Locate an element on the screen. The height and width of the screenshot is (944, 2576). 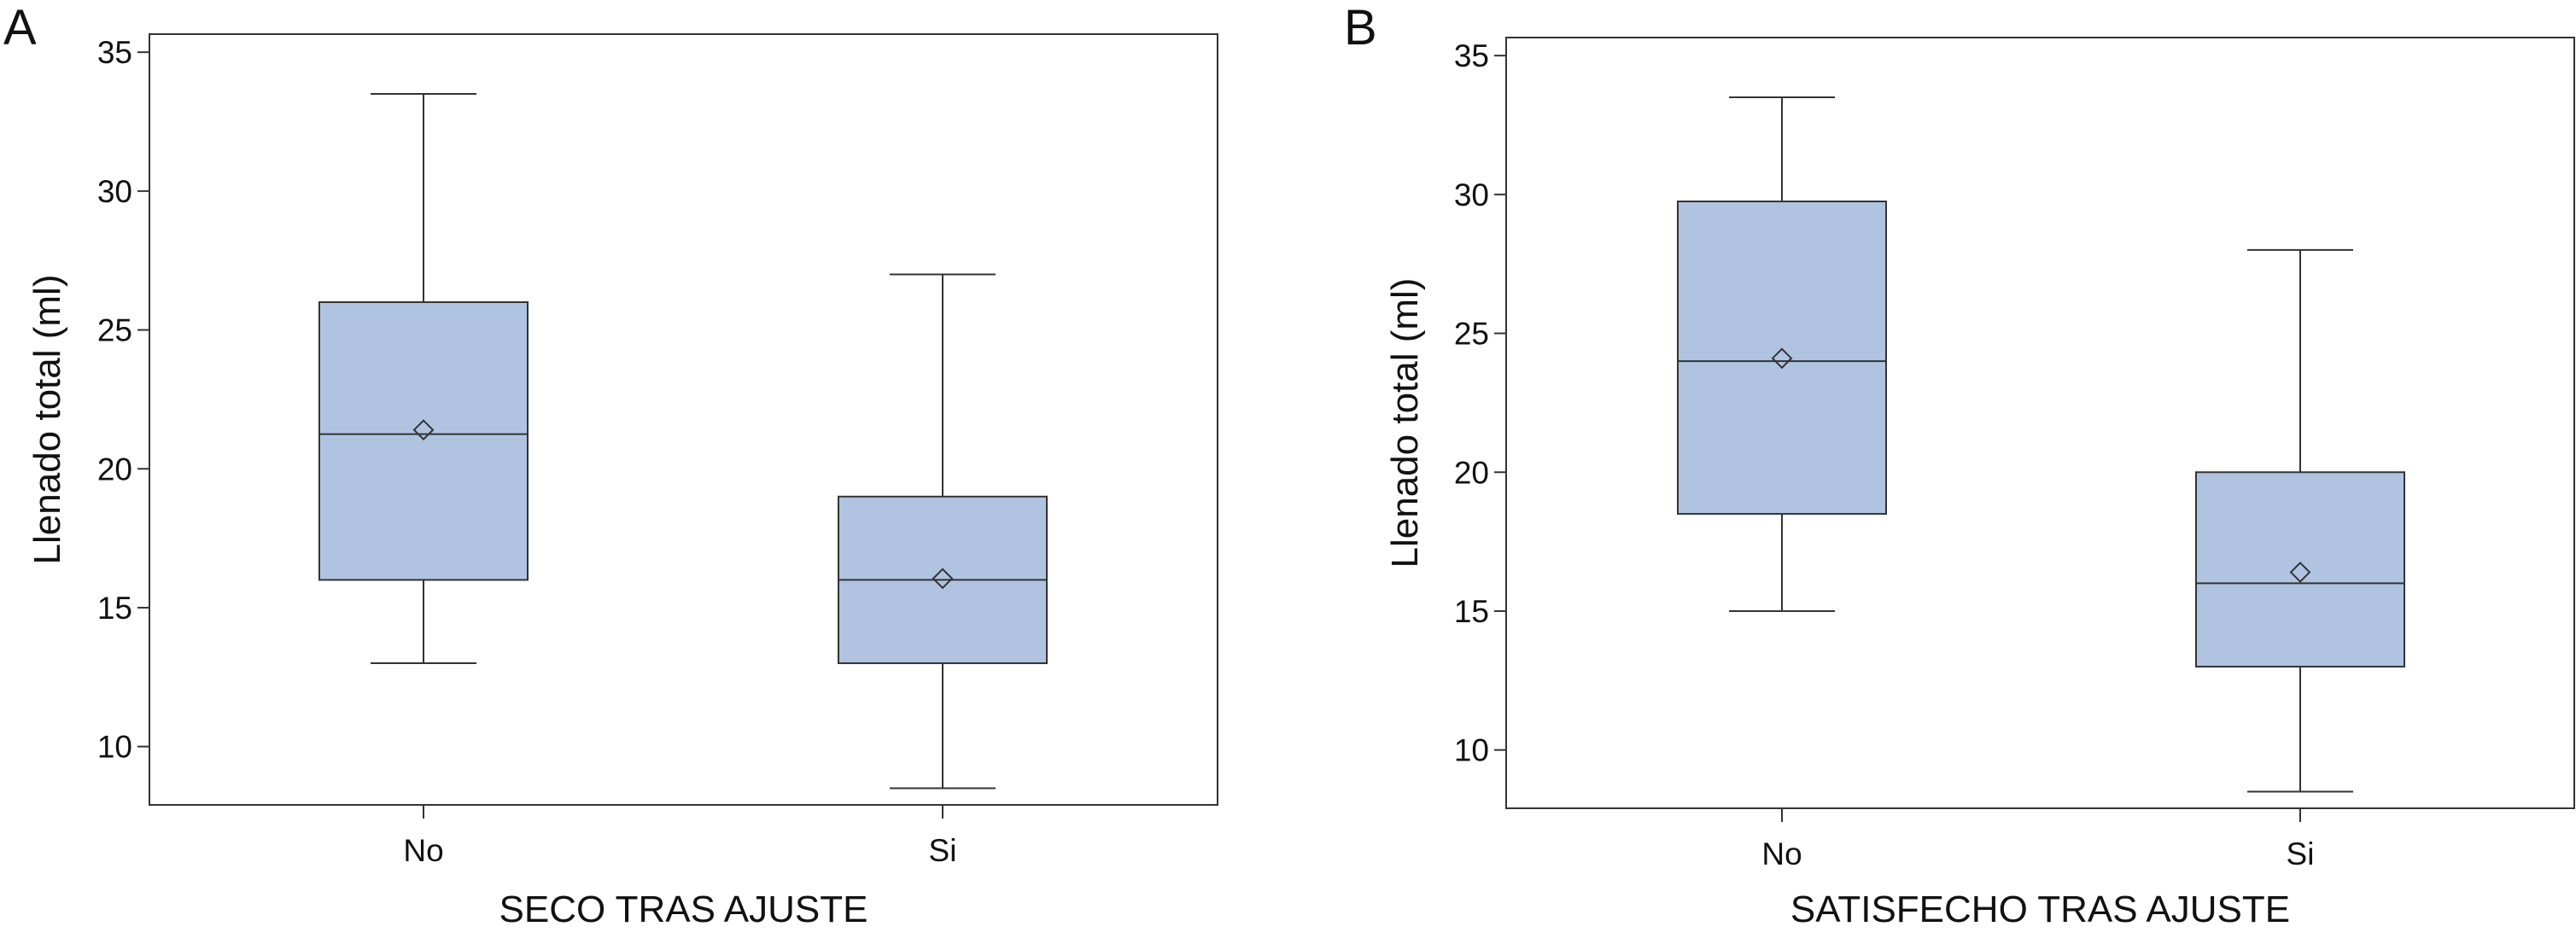
panel-label: B is located at coordinates (1360, 28).